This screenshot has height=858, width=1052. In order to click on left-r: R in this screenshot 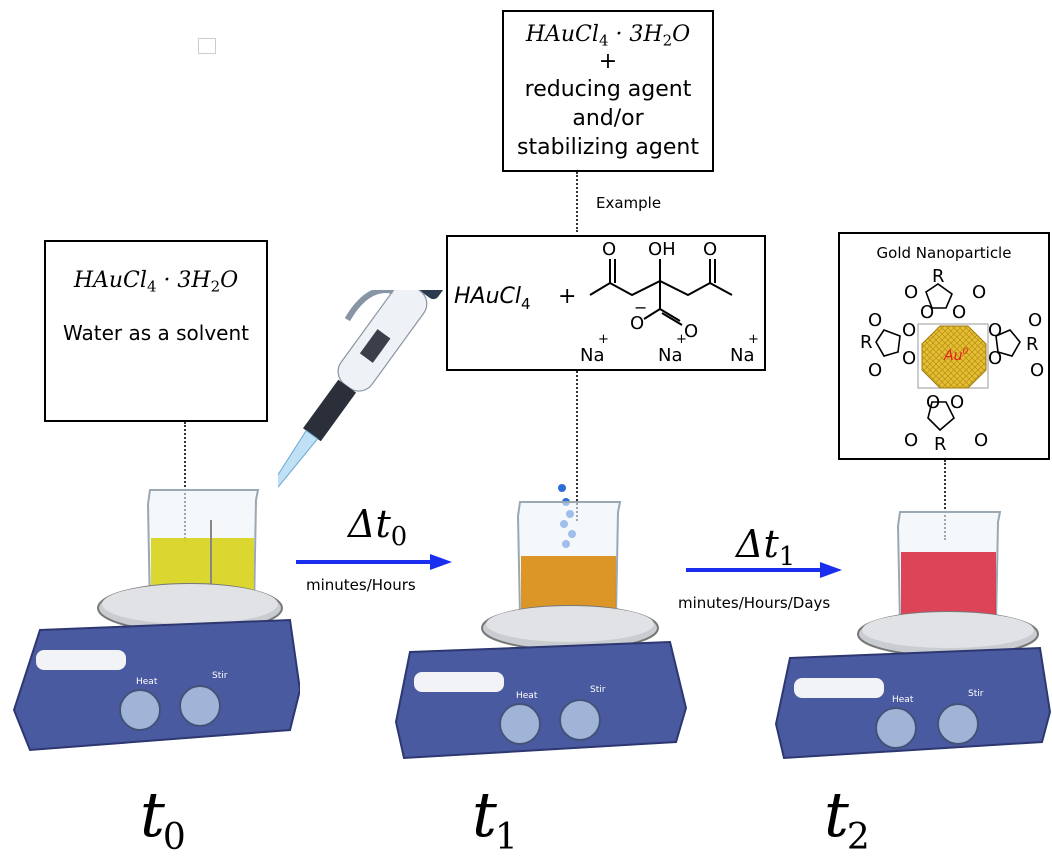, I will do `click(866, 342)`.